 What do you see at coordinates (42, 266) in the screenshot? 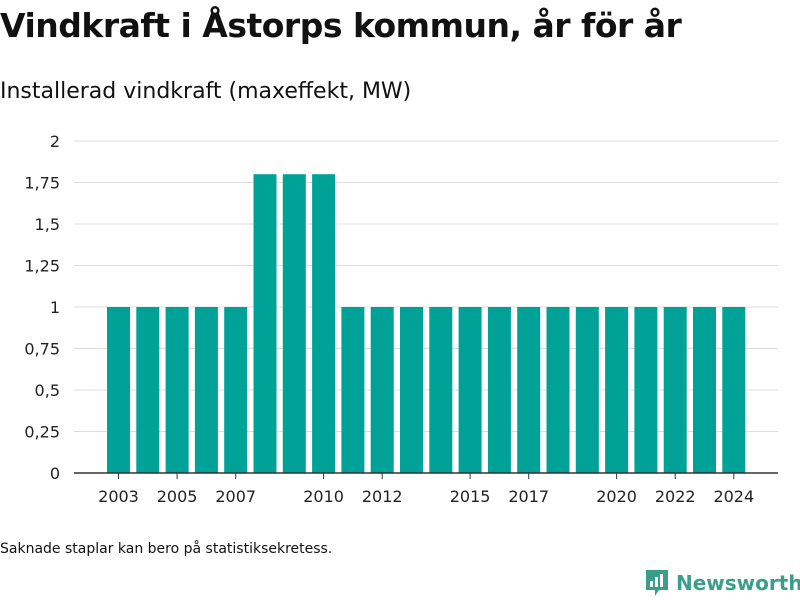
I see `y-tick-label: 1,25` at bounding box center [42, 266].